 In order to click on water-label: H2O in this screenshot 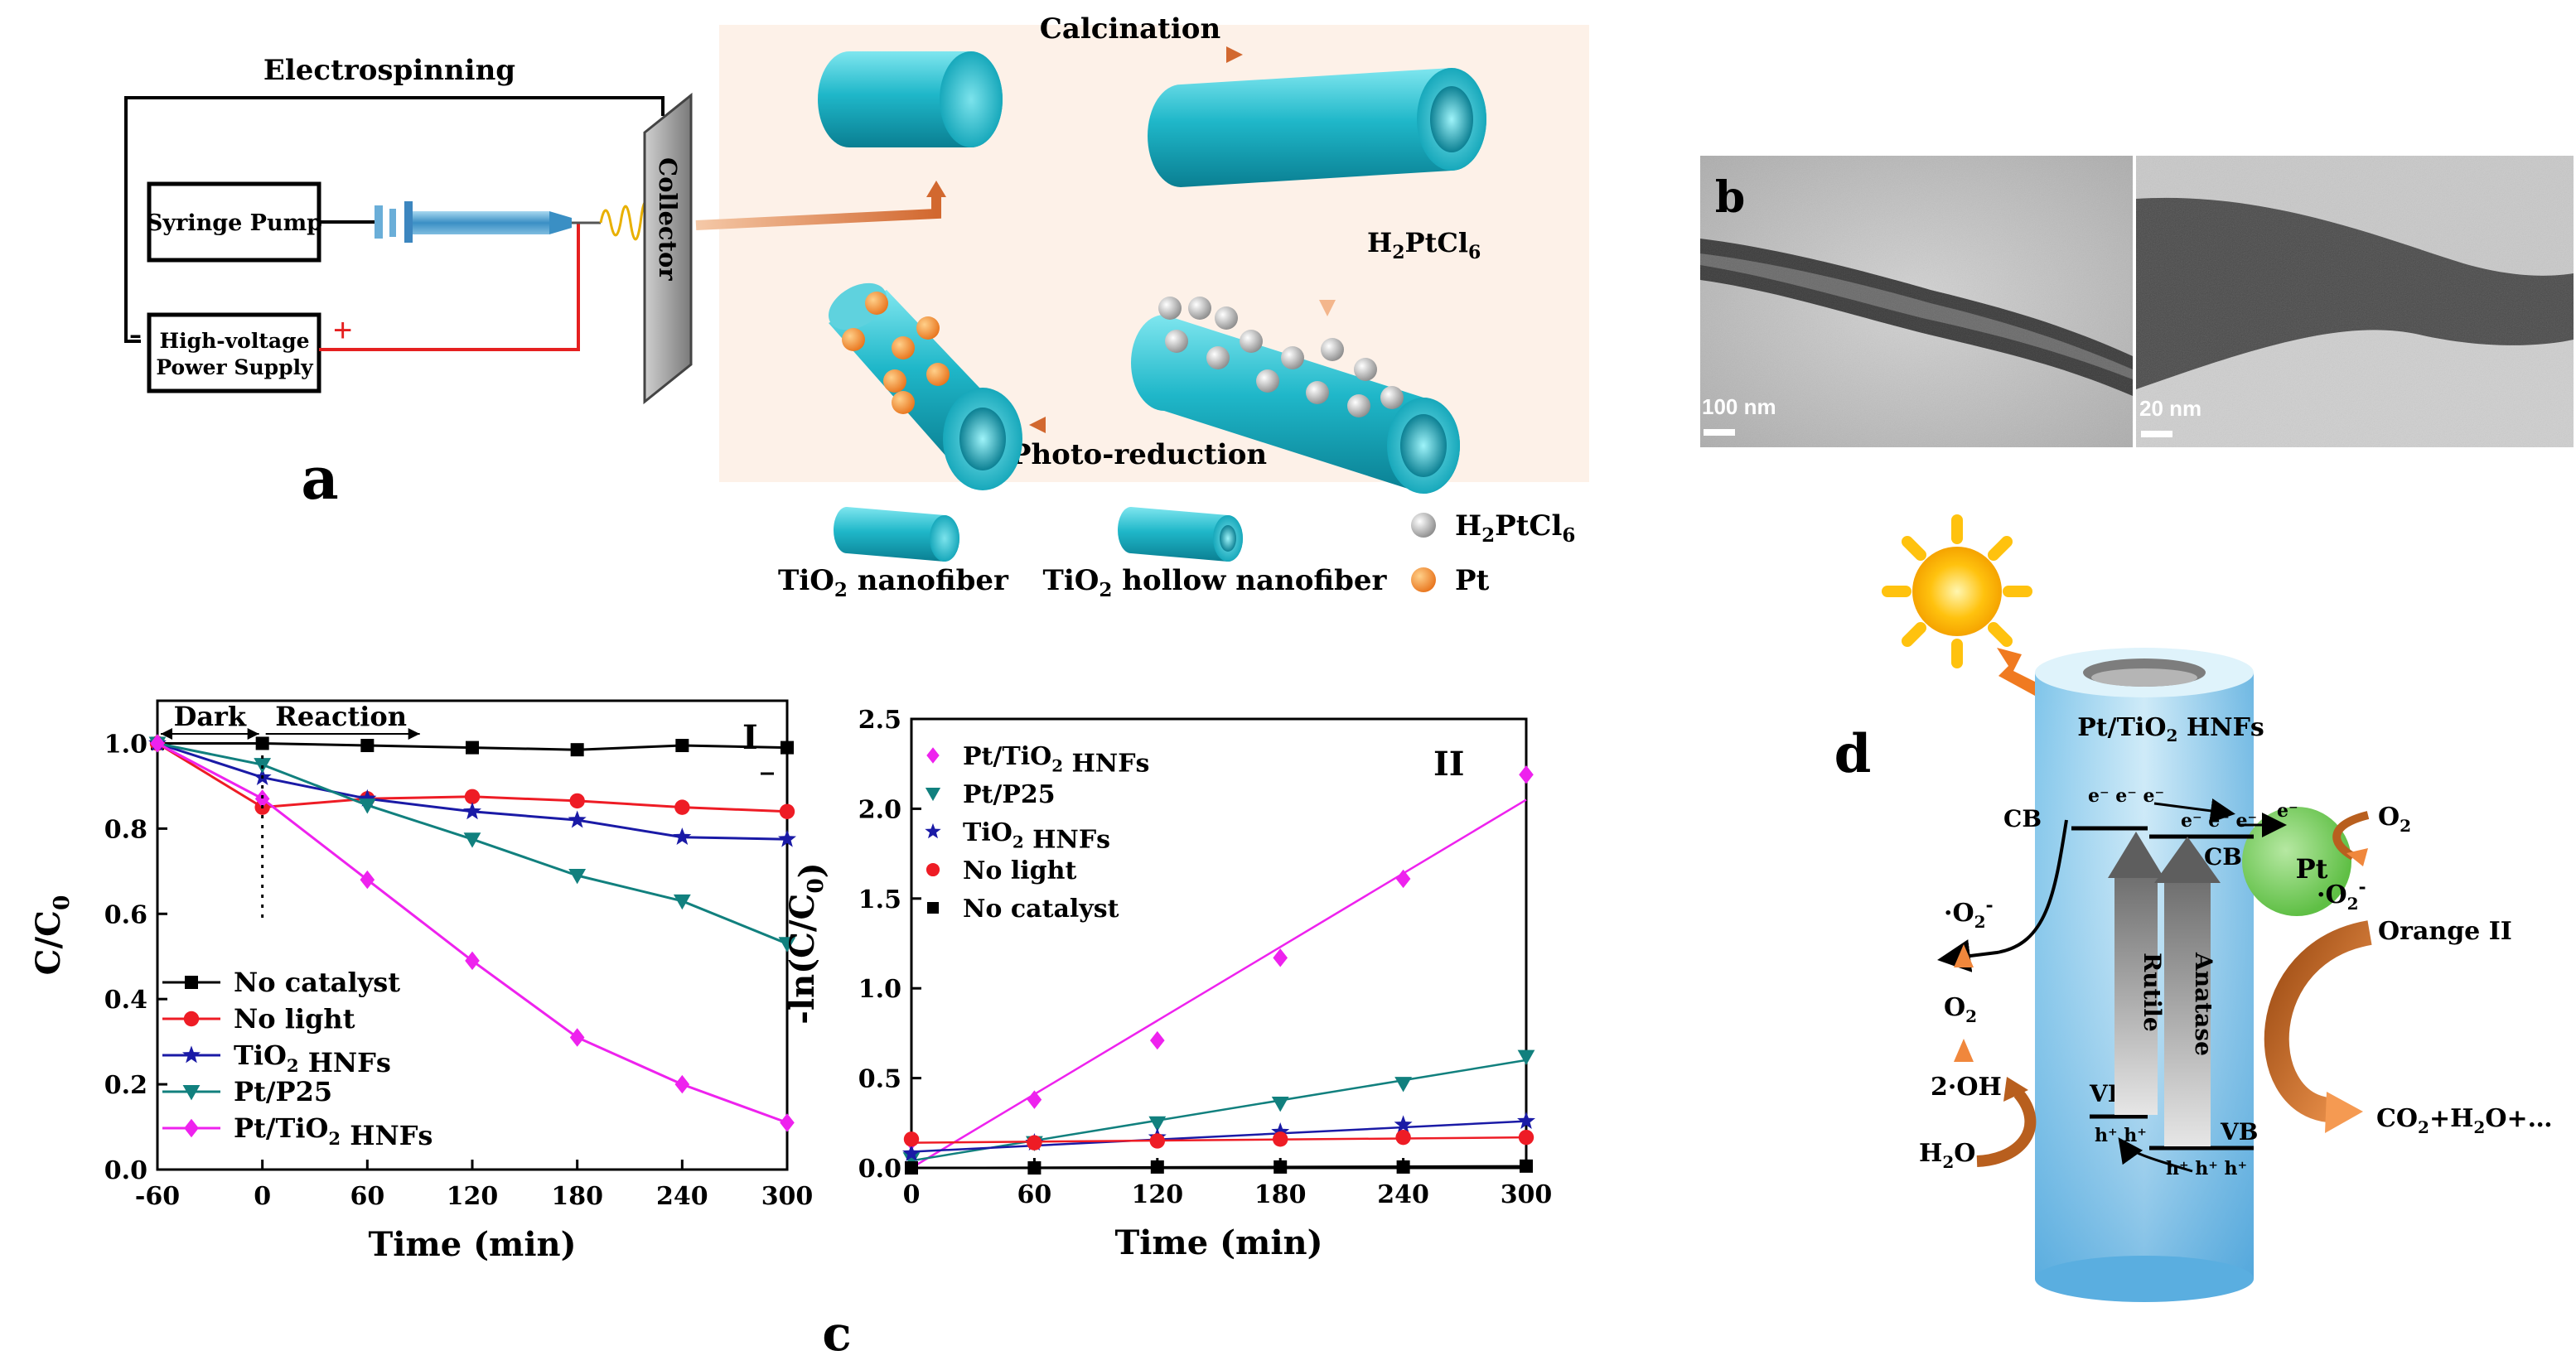, I will do `click(1947, 1156)`.